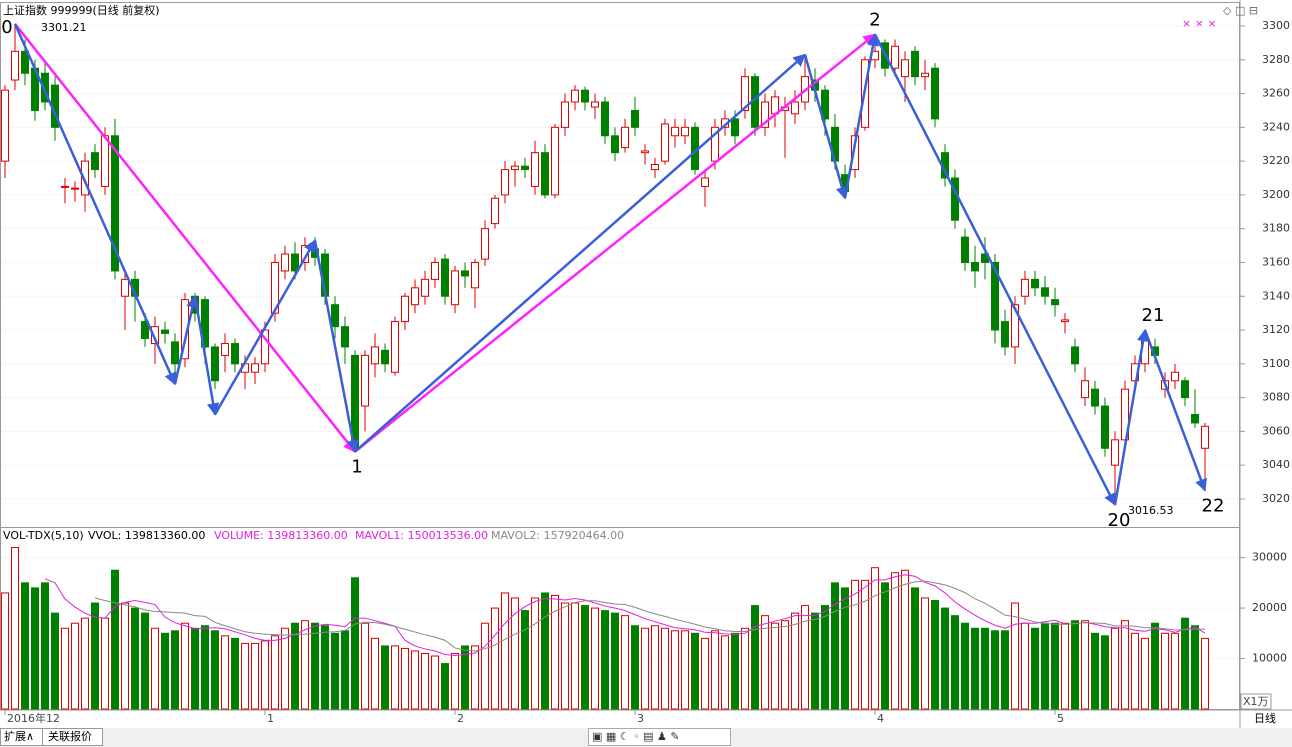 Image resolution: width=1292 pixels, height=747 pixels. I want to click on tab, so click(72, 737).